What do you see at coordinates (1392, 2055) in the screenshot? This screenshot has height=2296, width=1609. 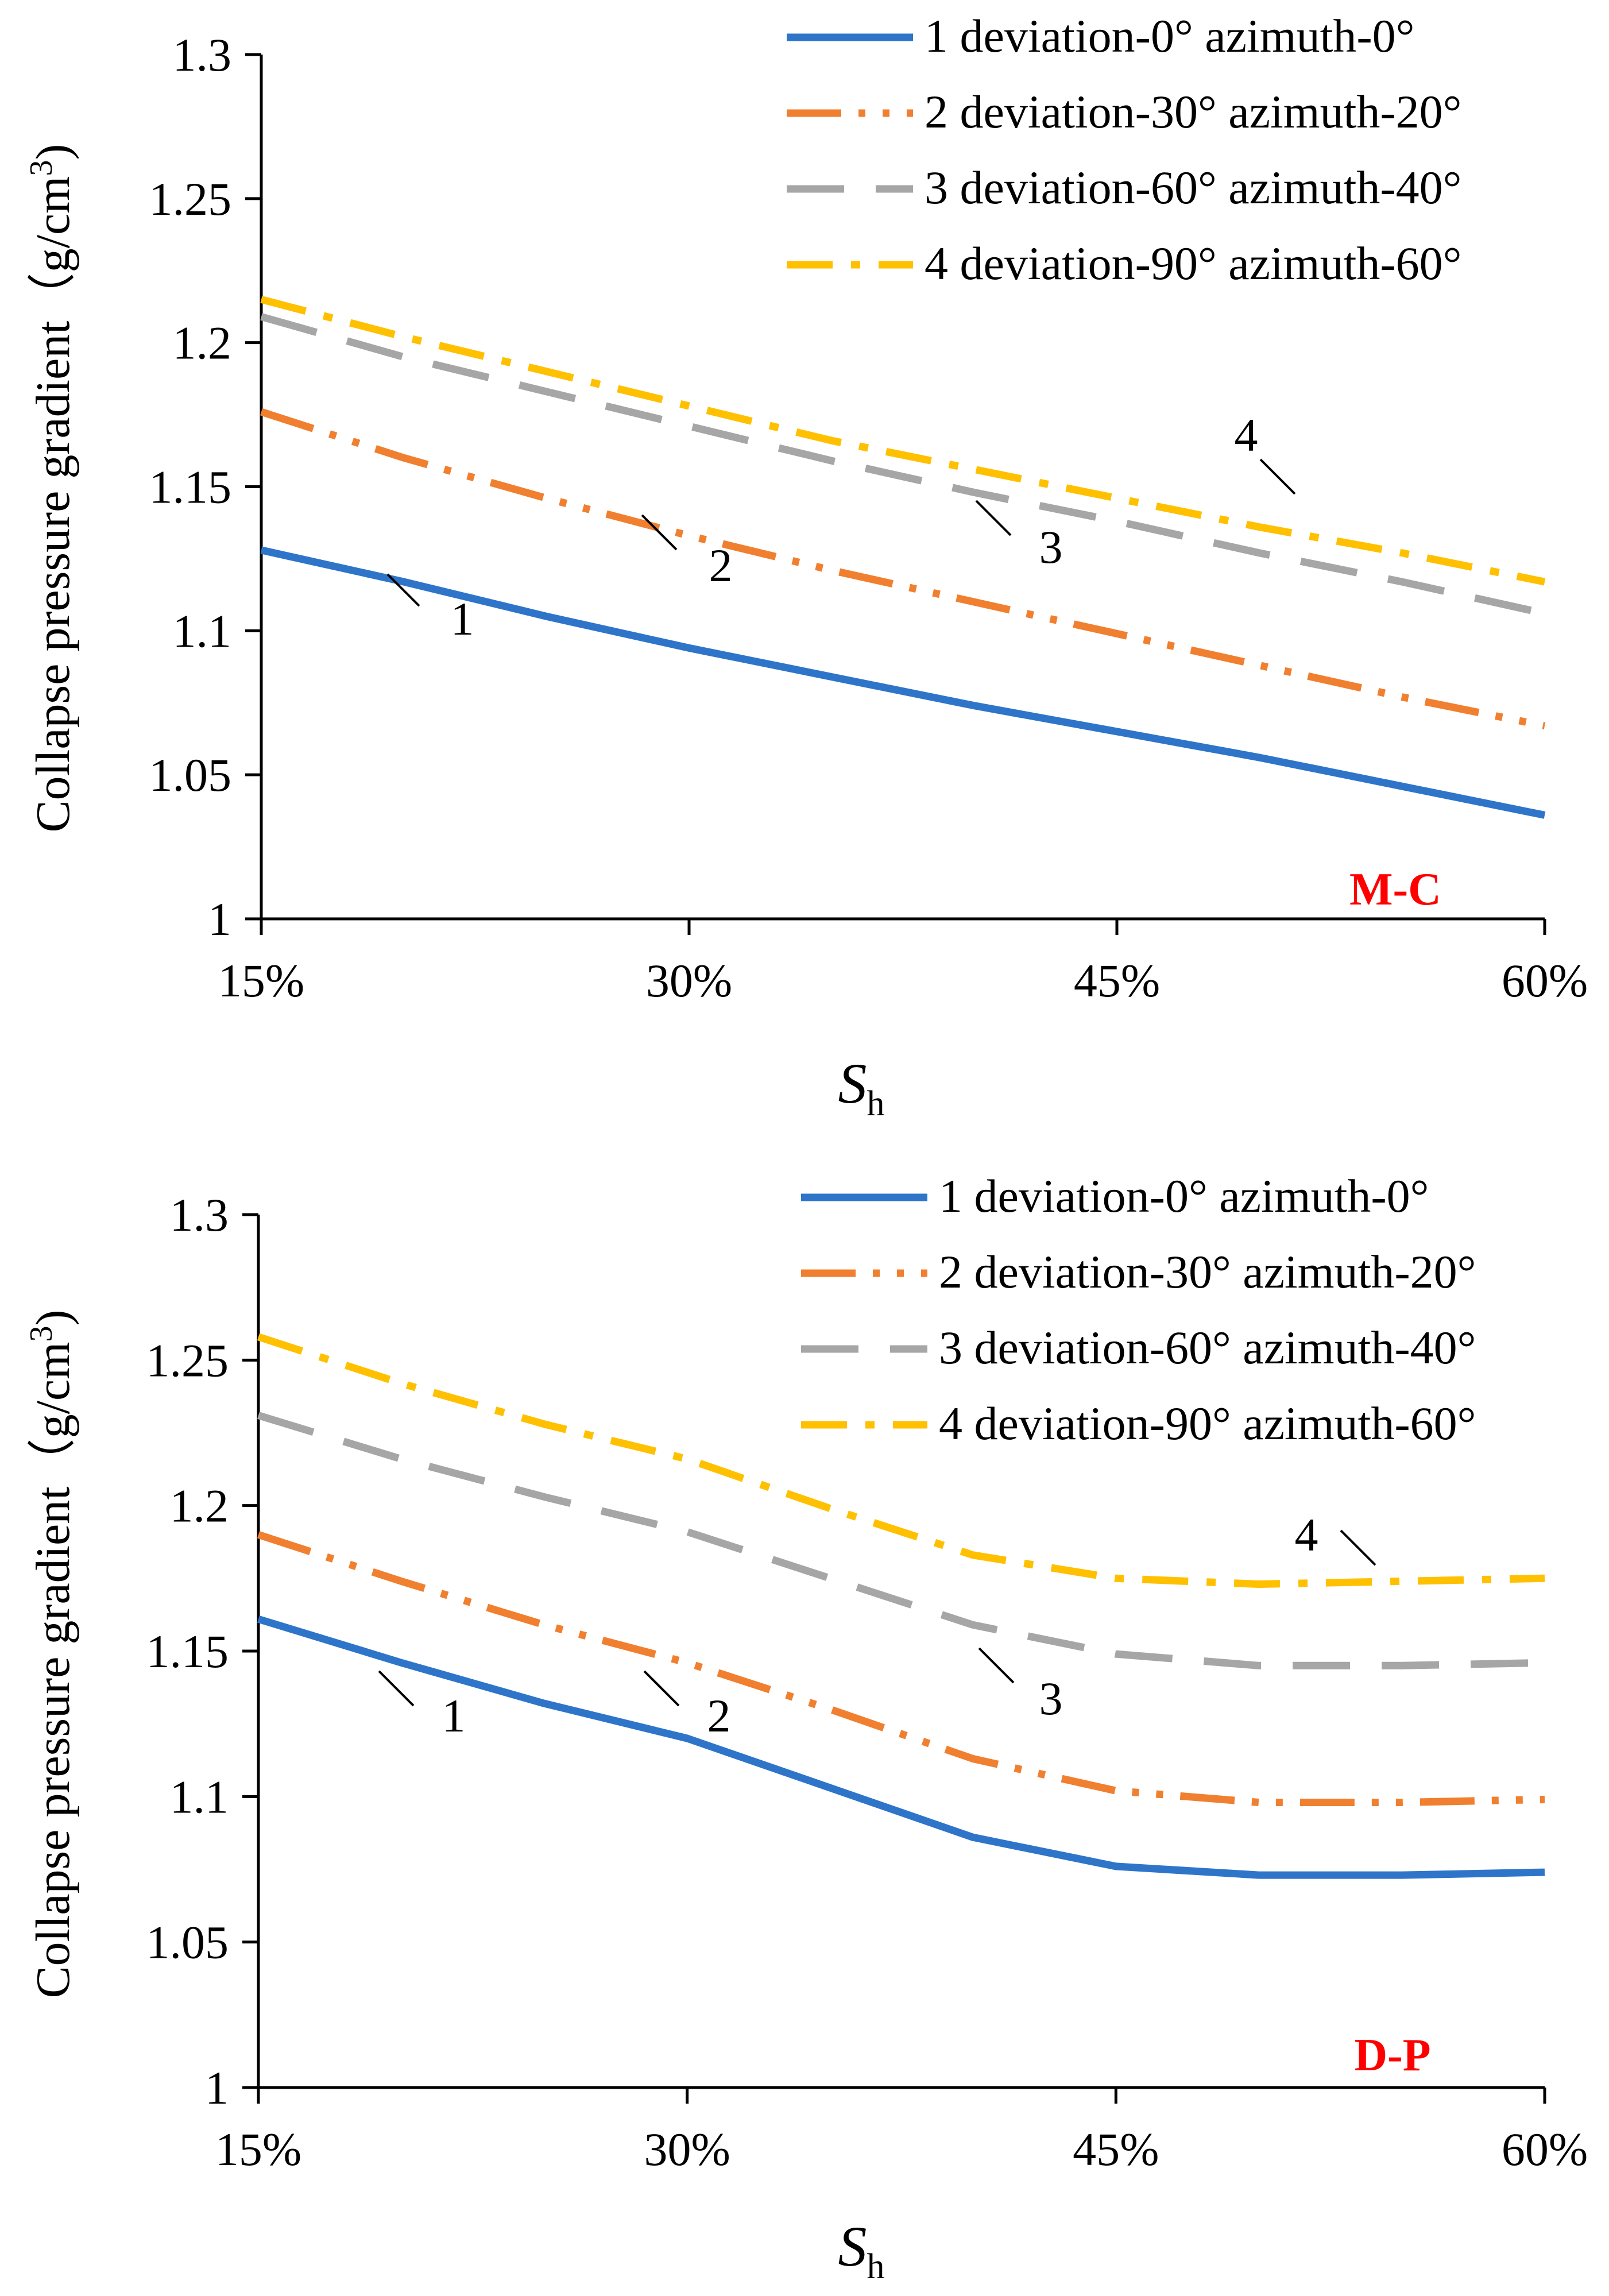 I see `model-label: D-P` at bounding box center [1392, 2055].